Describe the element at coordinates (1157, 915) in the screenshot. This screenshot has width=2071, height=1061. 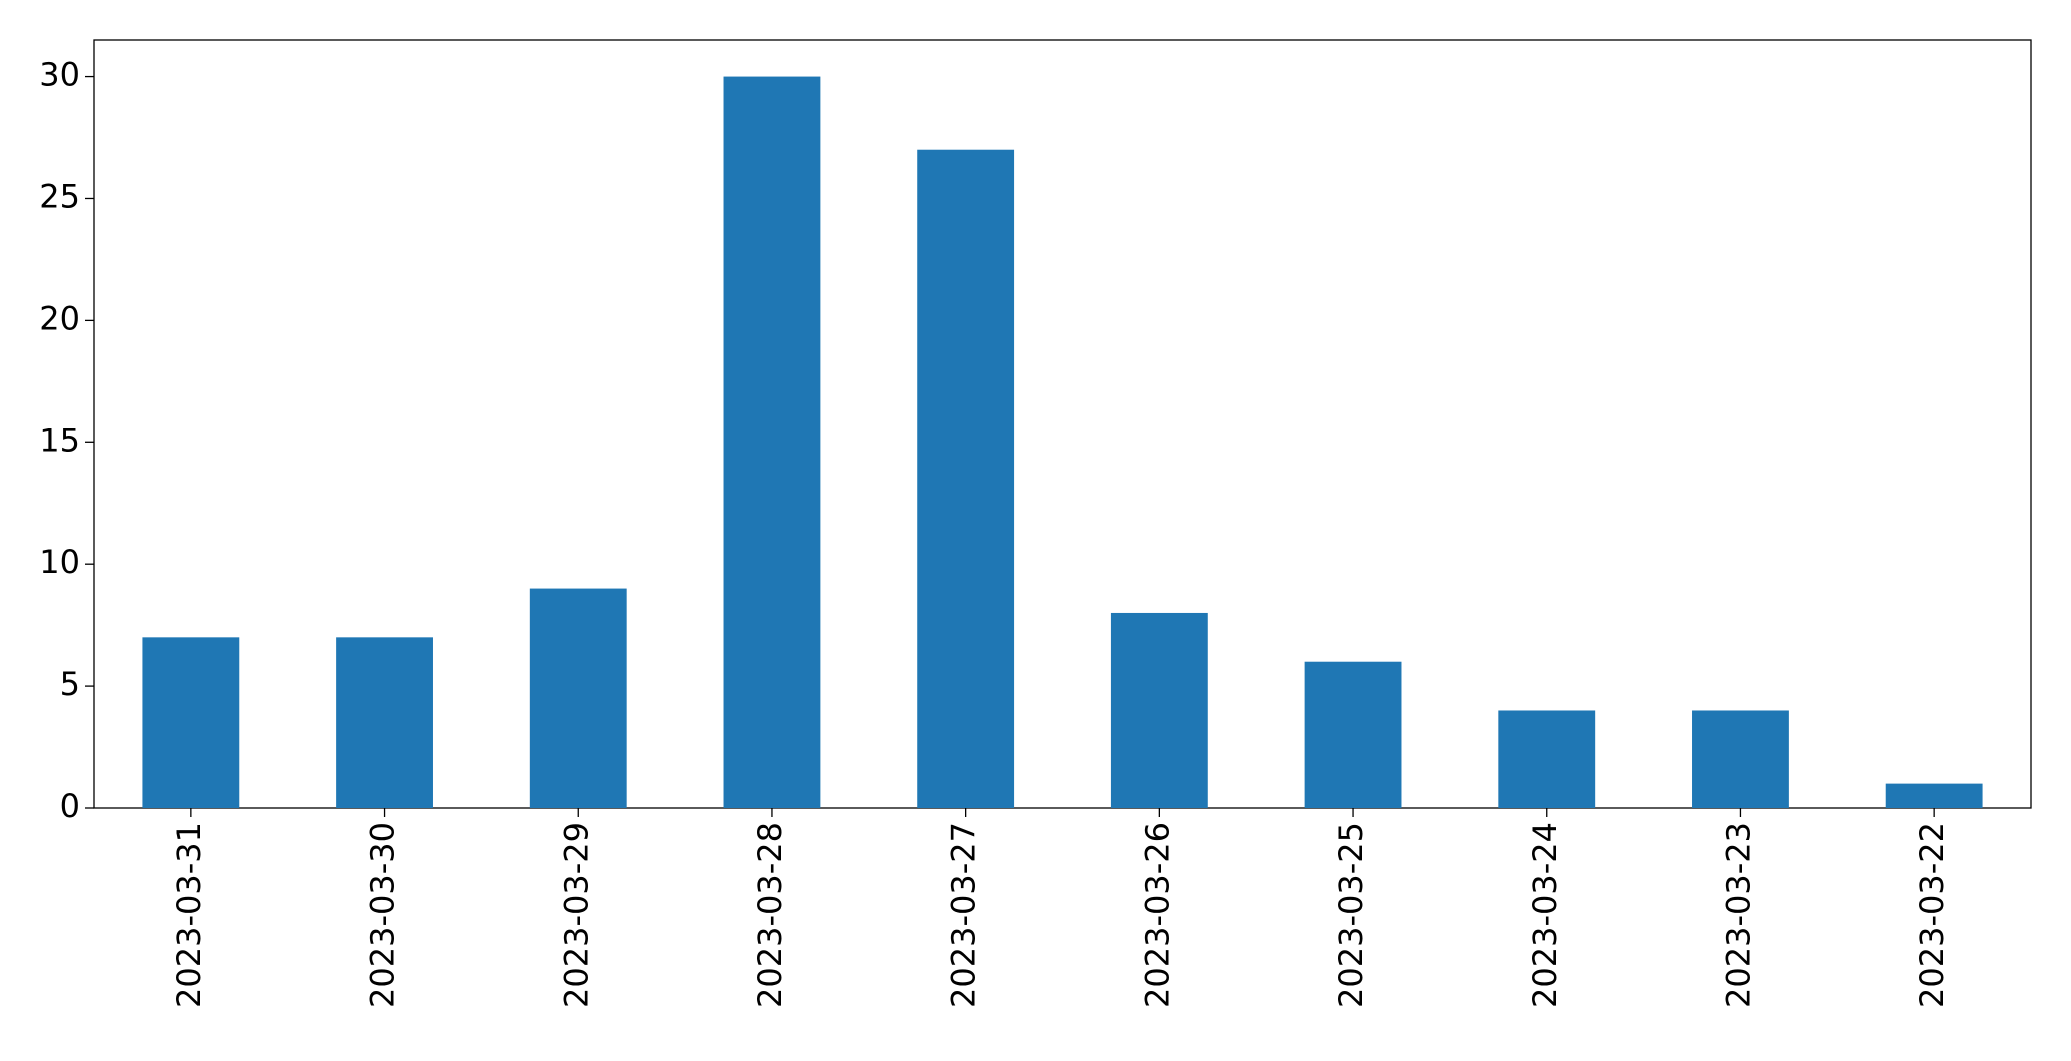
I see `x-tick-label: 2023-03-26` at that location.